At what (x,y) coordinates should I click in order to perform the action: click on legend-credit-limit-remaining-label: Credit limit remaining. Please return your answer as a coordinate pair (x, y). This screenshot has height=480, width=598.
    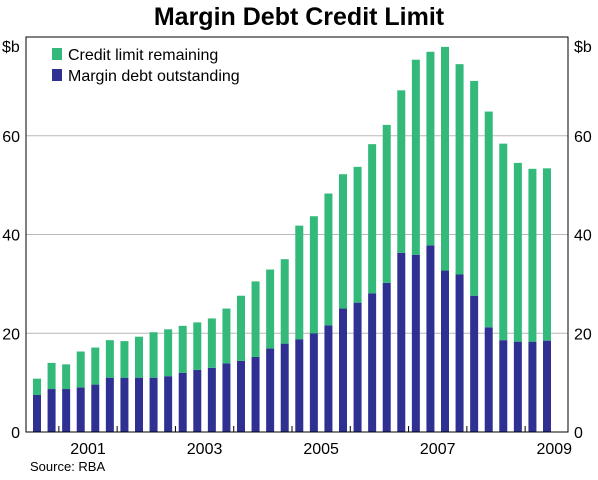
    Looking at the image, I should click on (143, 55).